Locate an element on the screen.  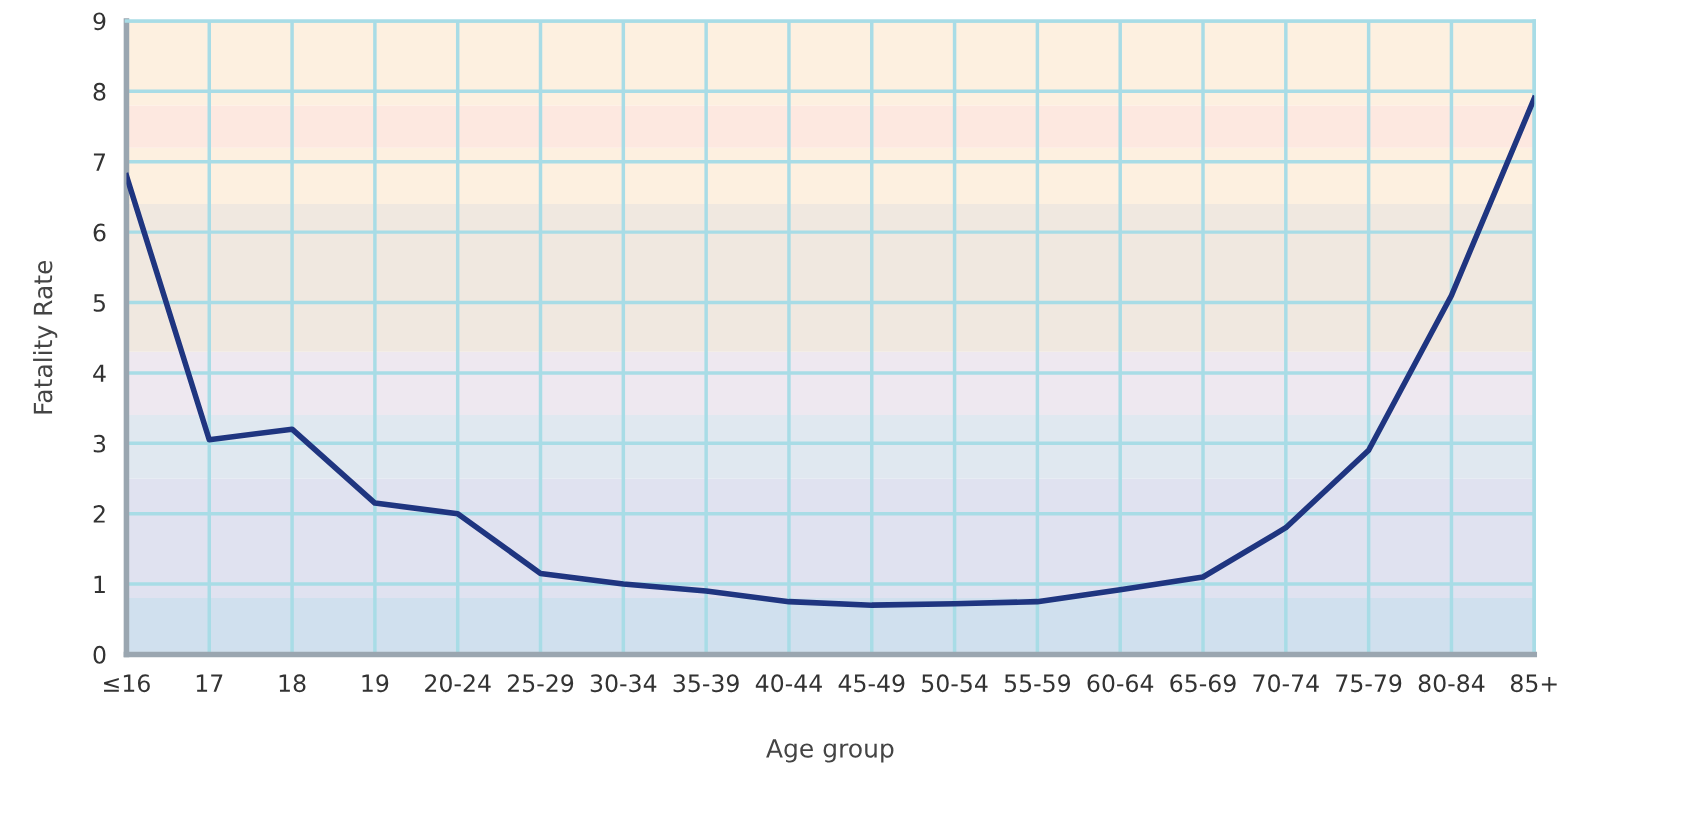
y-tick-label: 3 is located at coordinates (99, 443).